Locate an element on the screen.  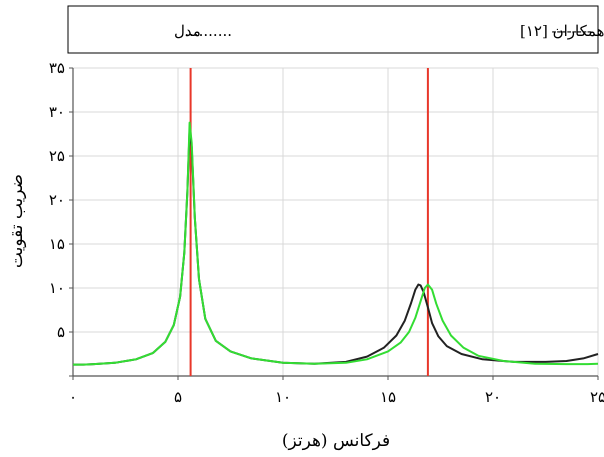
y-tick-label-7: ۳۵ is located at coordinates (57, 68).